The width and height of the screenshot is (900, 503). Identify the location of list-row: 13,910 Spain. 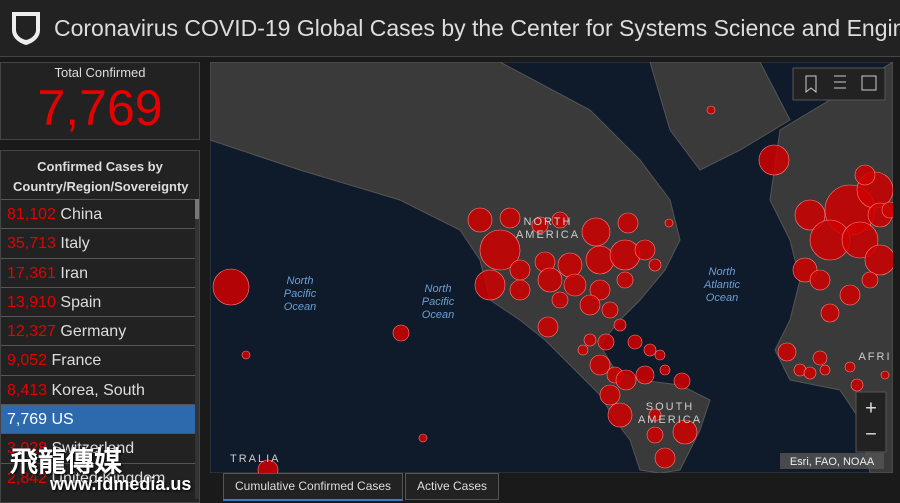
(98, 301).